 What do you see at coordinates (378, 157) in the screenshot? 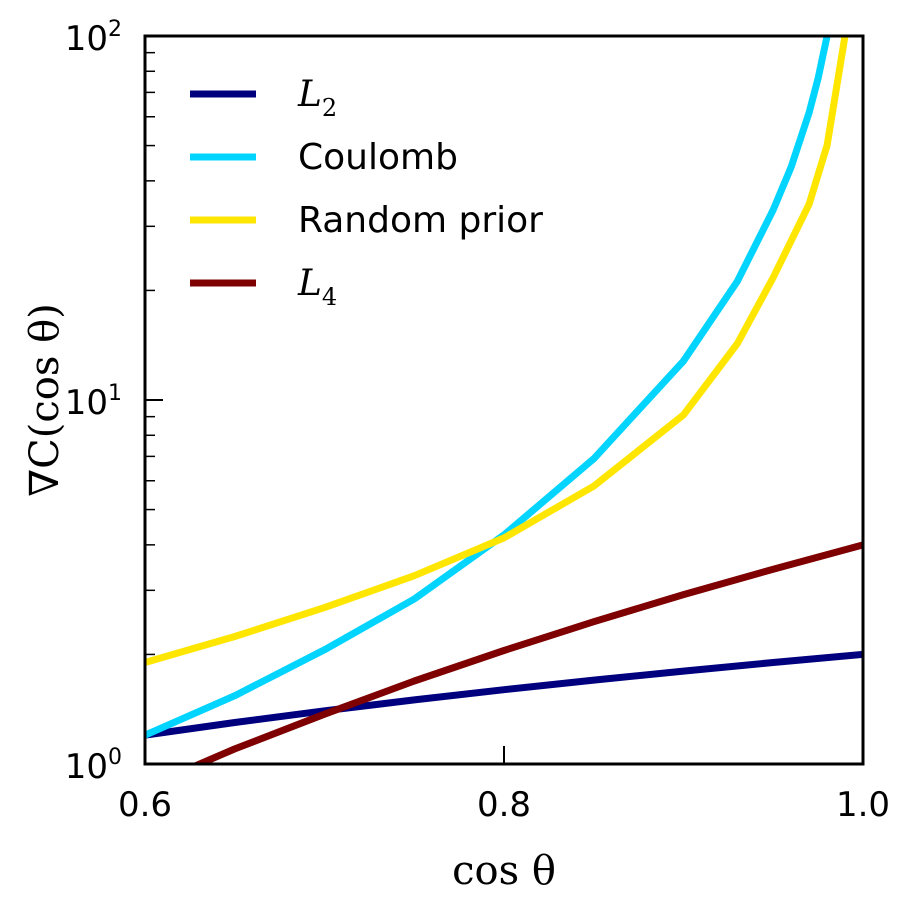
I see `legend-label-coulomb: Coulomb` at bounding box center [378, 157].